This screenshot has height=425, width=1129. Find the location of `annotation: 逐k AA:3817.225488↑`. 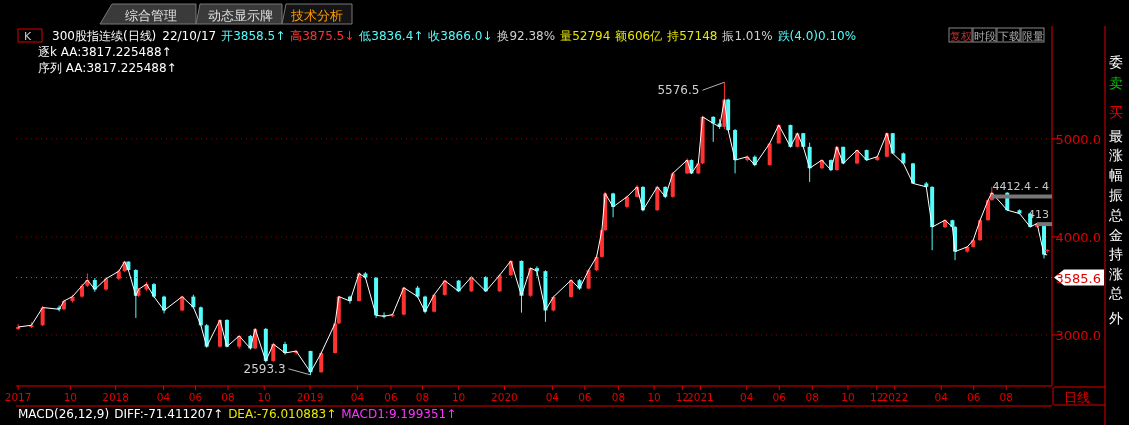

annotation: 逐k AA:3817.225488↑ is located at coordinates (105, 52).